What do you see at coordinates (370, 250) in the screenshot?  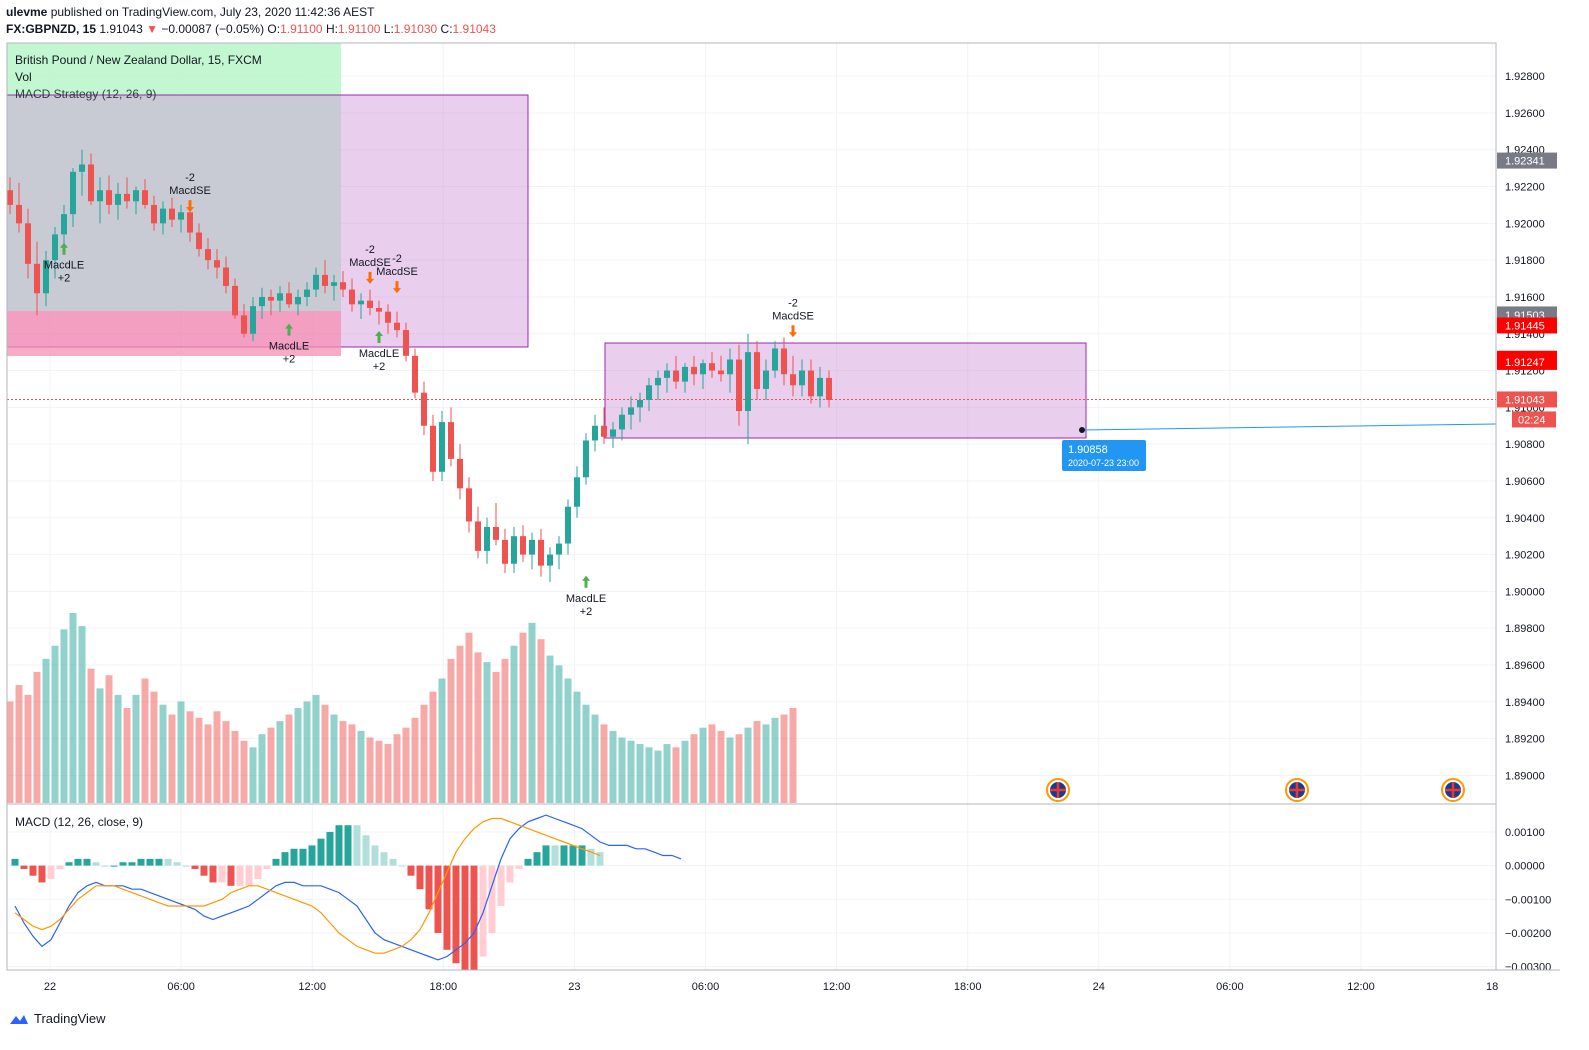 I see `signal-qty: -2` at bounding box center [370, 250].